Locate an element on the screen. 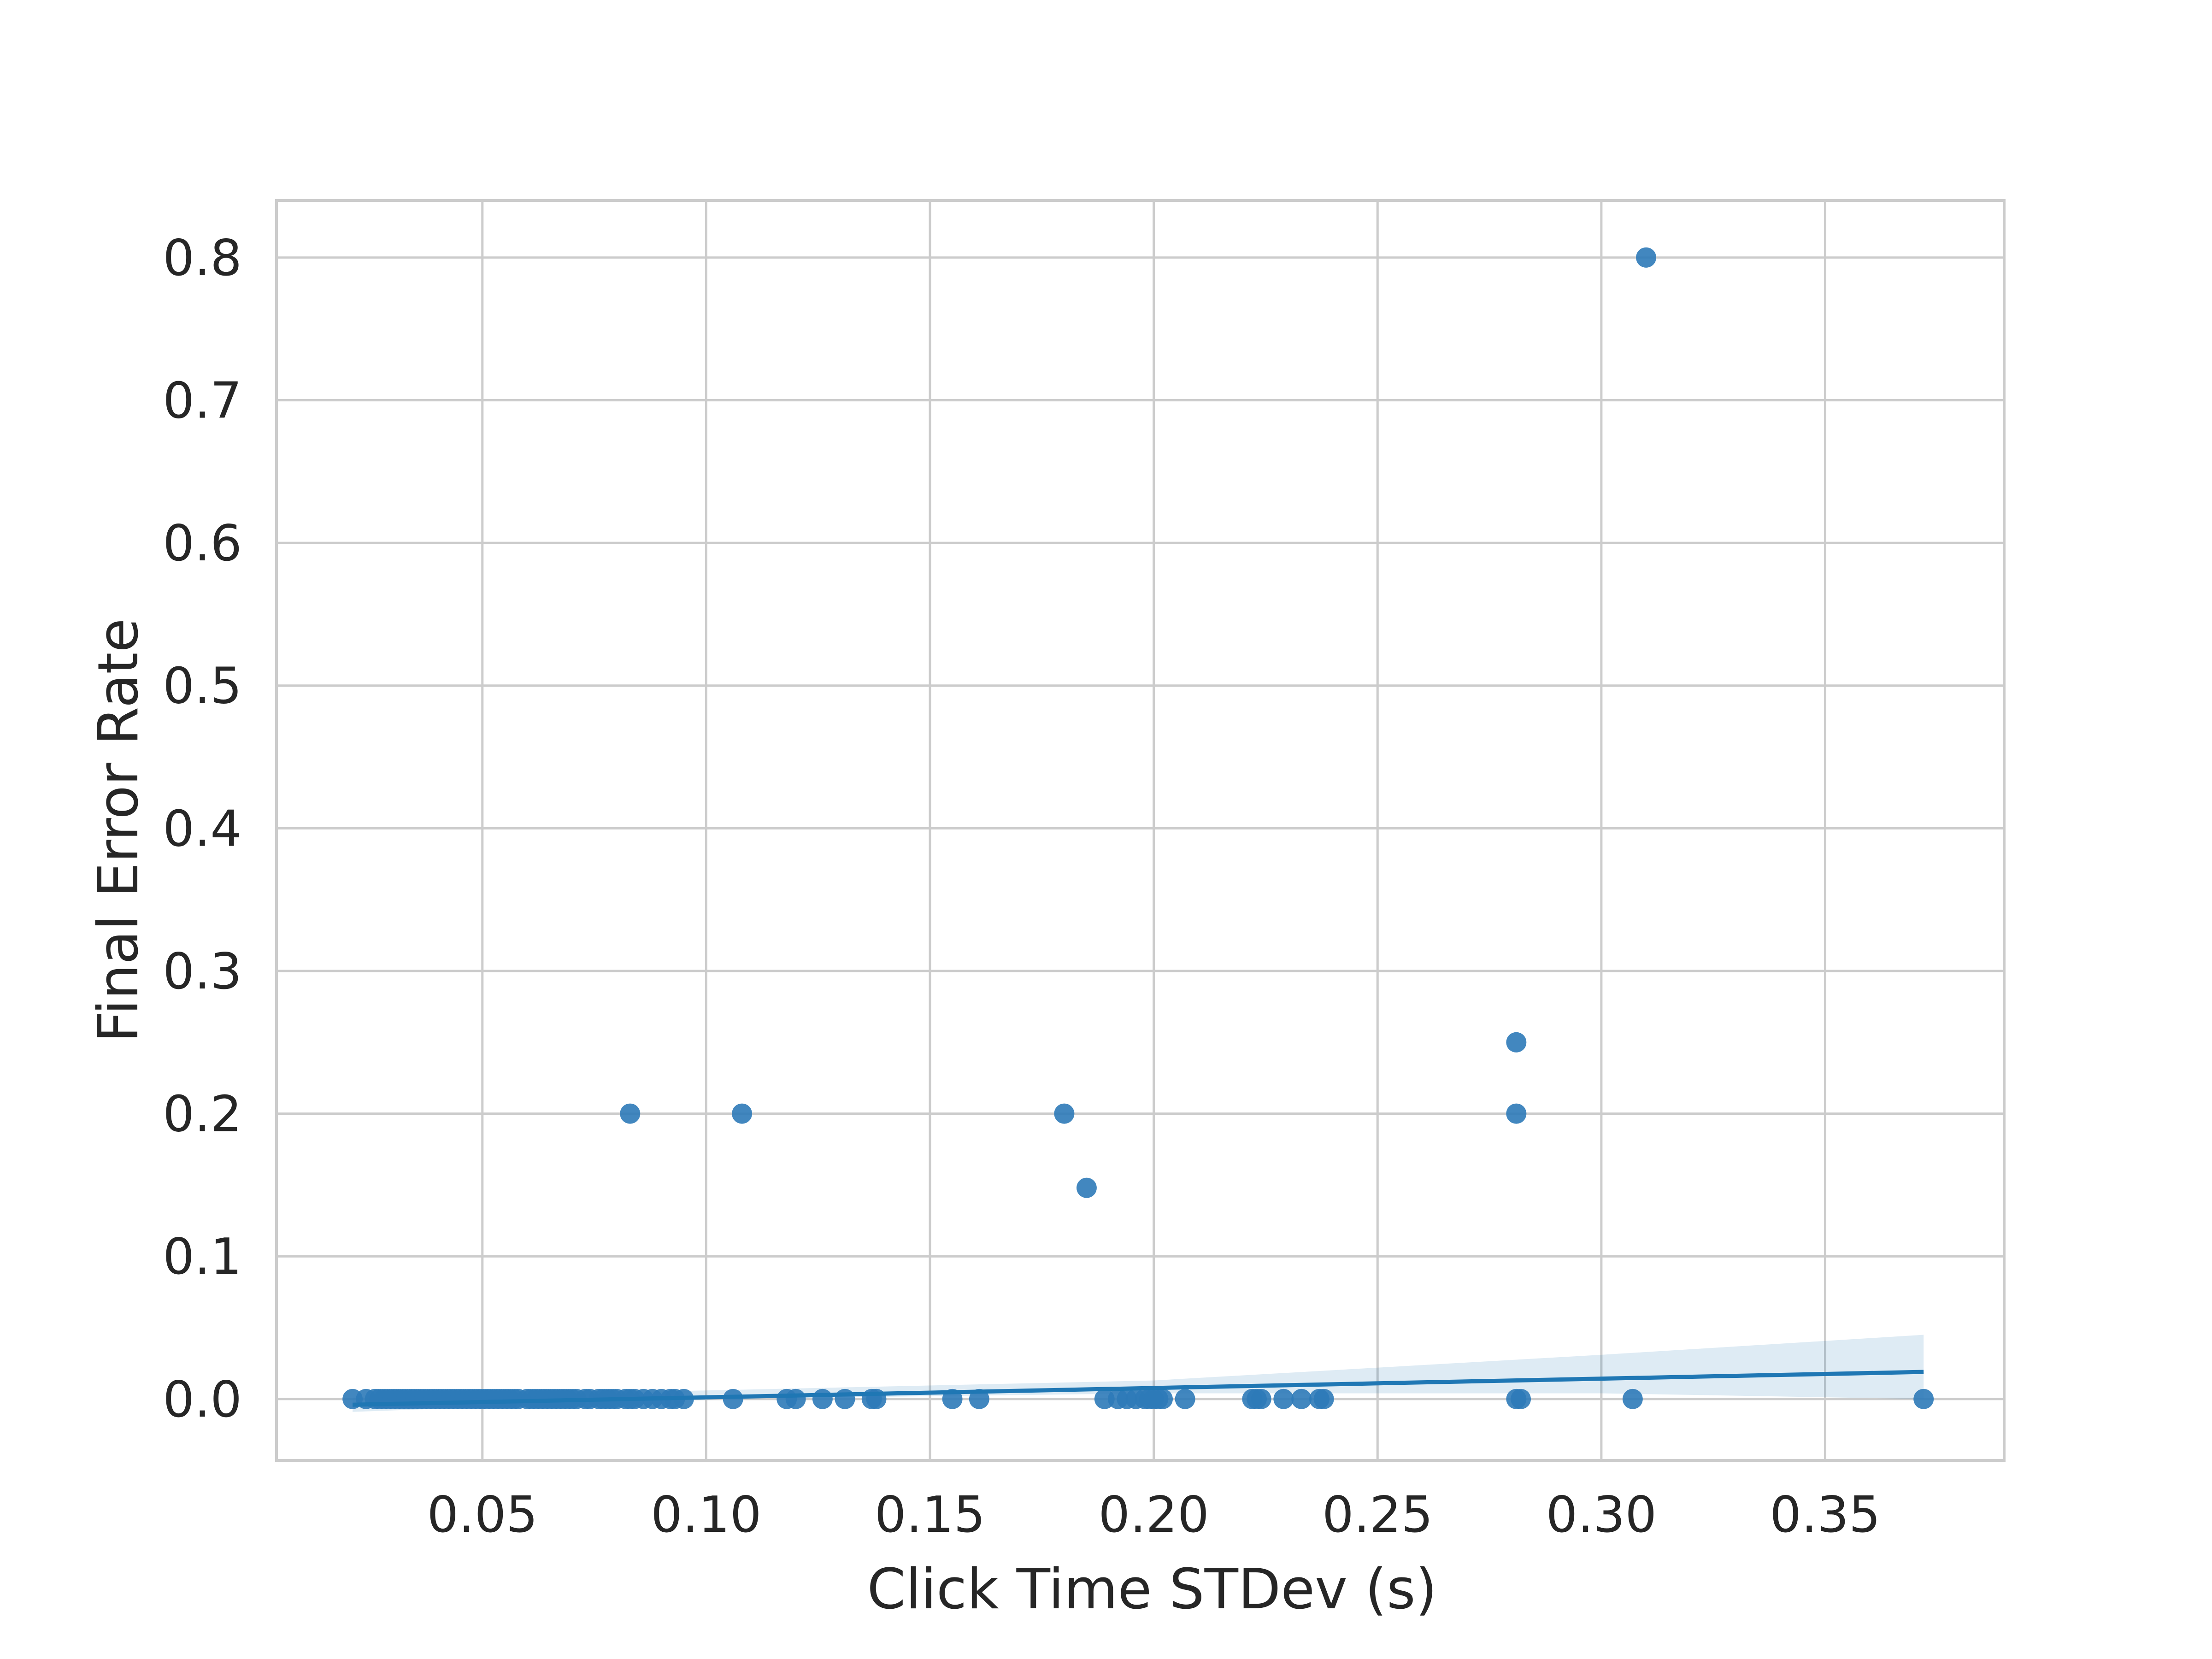 Image resolution: width=2212 pixels, height=1659 pixels. x-tick-label: 0.25 is located at coordinates (1377, 1515).